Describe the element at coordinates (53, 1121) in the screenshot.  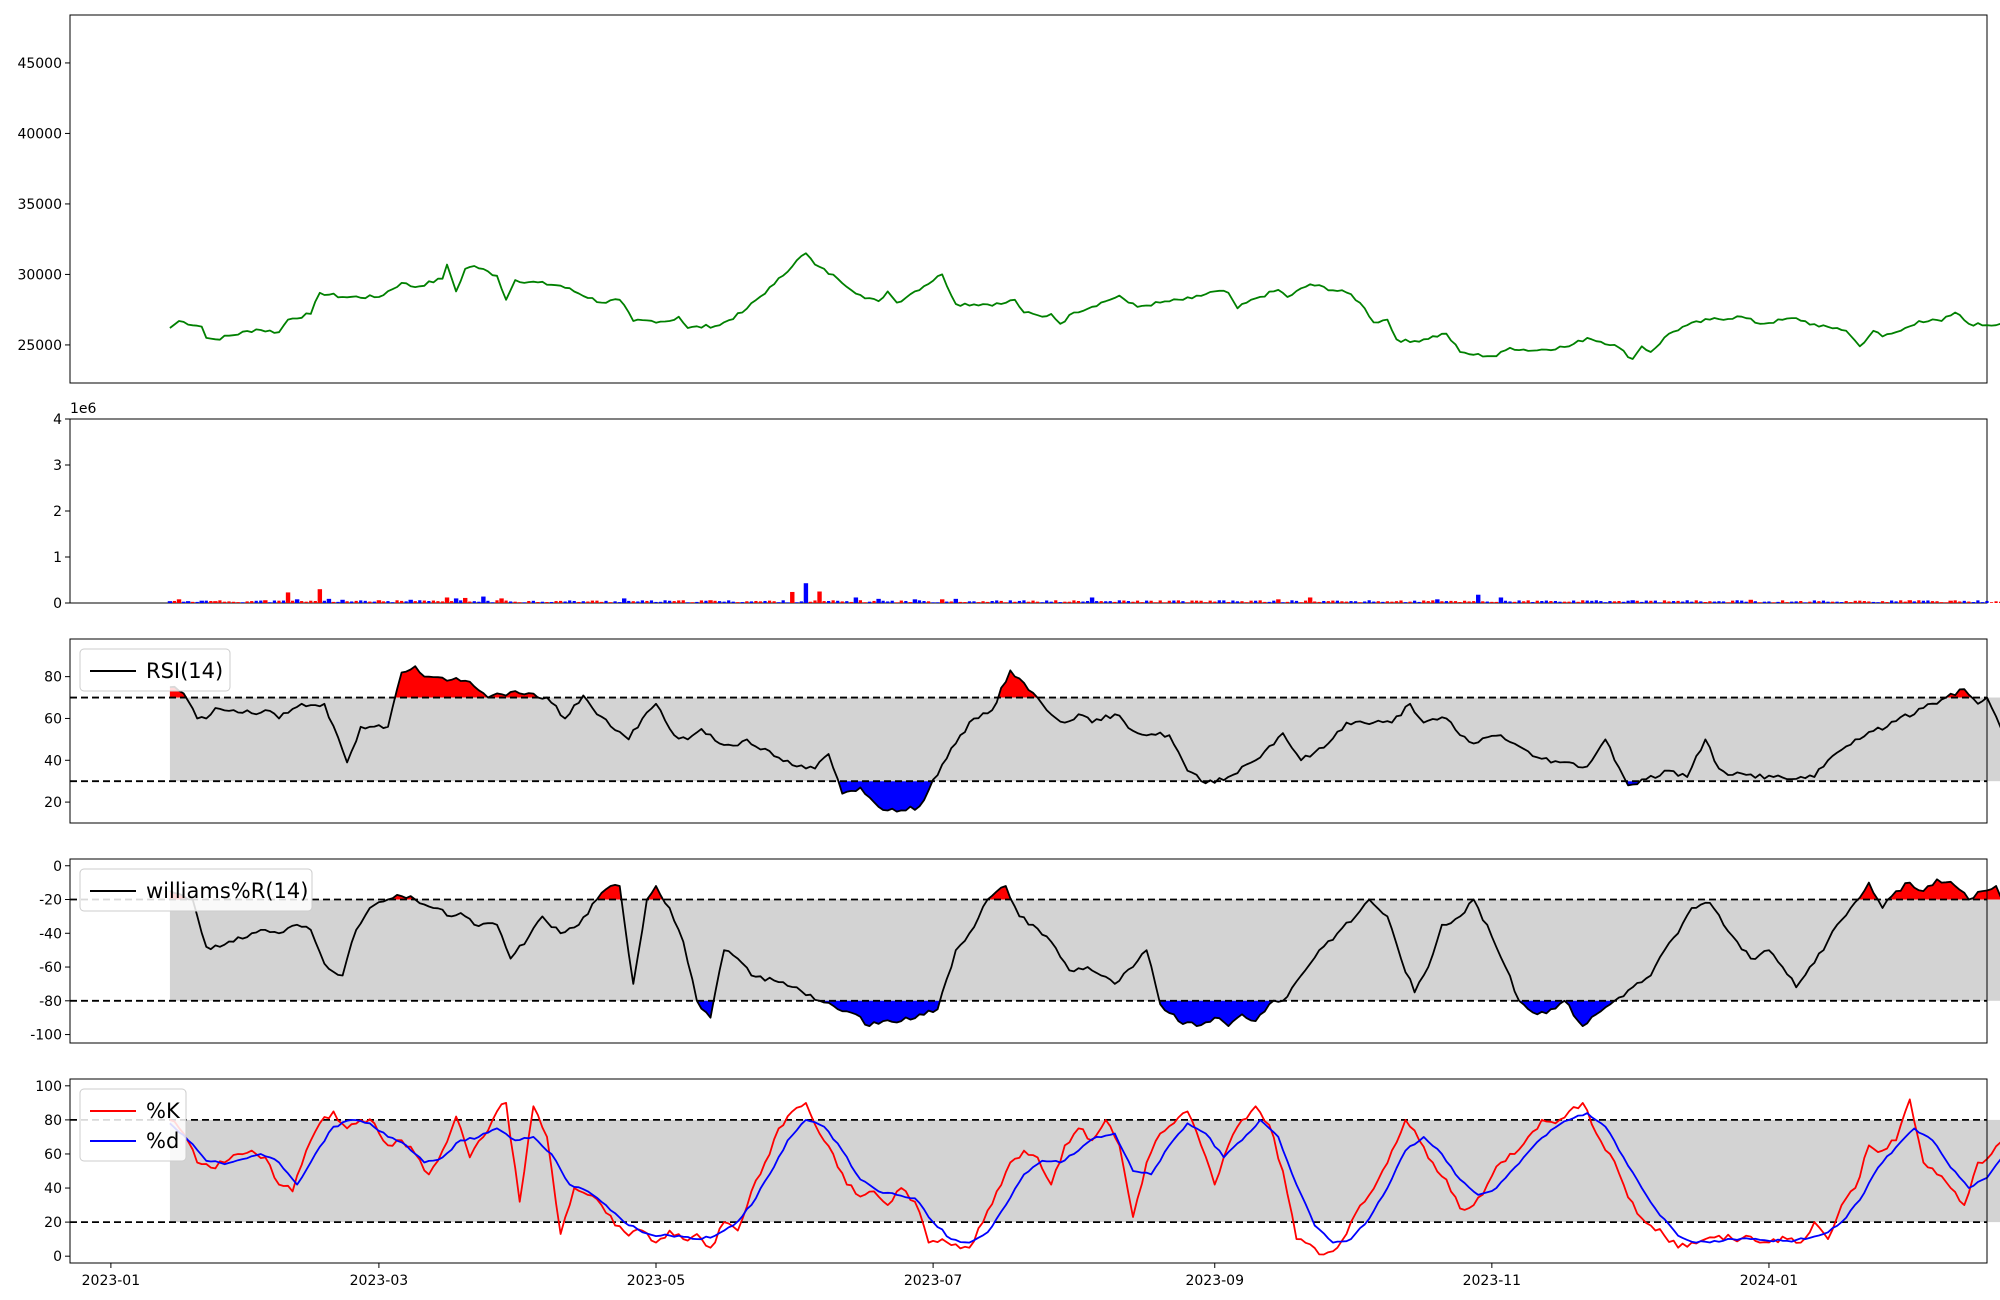
I see `stochastic-y-tick-label: 80` at that location.